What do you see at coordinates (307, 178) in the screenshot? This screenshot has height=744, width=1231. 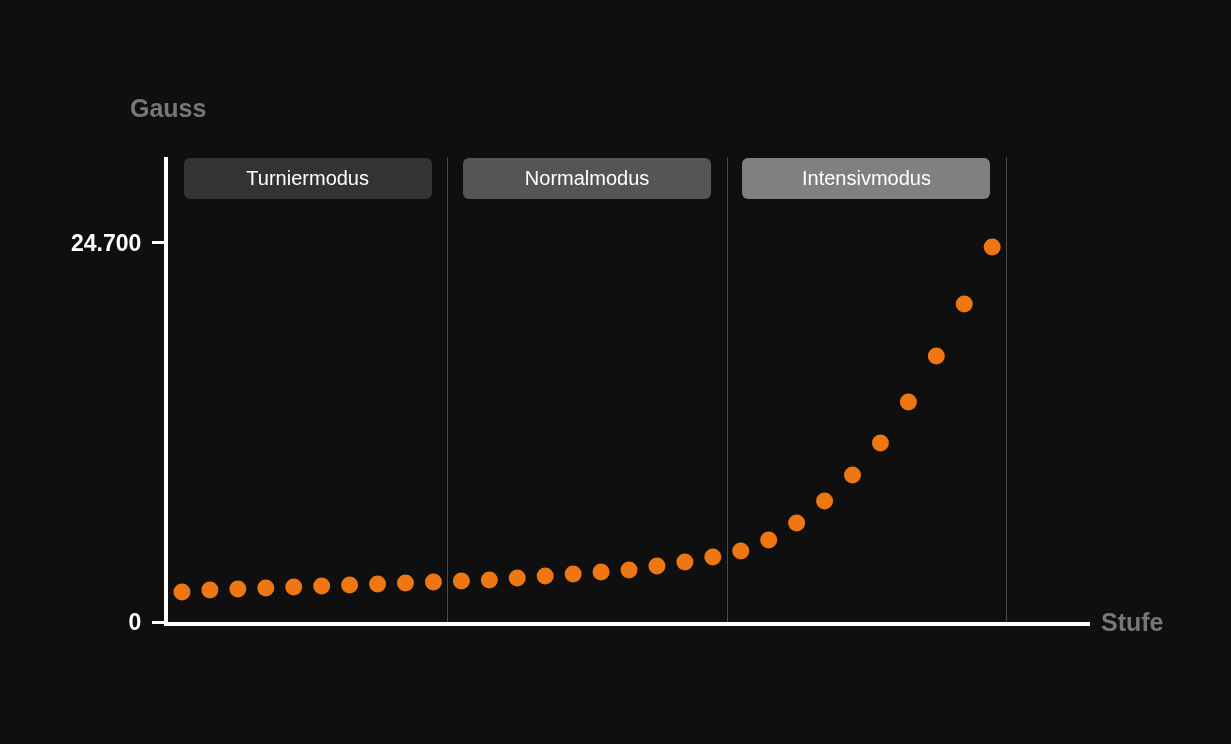 I see `tab: Turniermodus` at bounding box center [307, 178].